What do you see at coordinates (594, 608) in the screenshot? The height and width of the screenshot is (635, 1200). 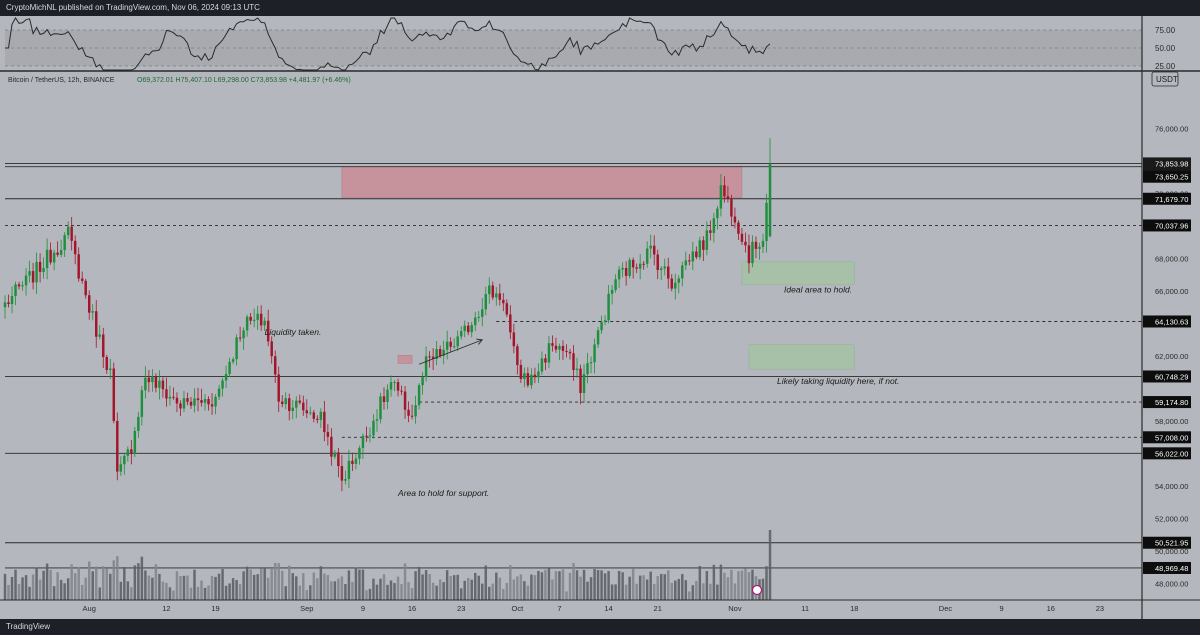 I see `time-axis: Aug 12 19 Sep 9 16 23 Oct 7 14 21 Nov 11 18 Dec 9 16 23` at bounding box center [594, 608].